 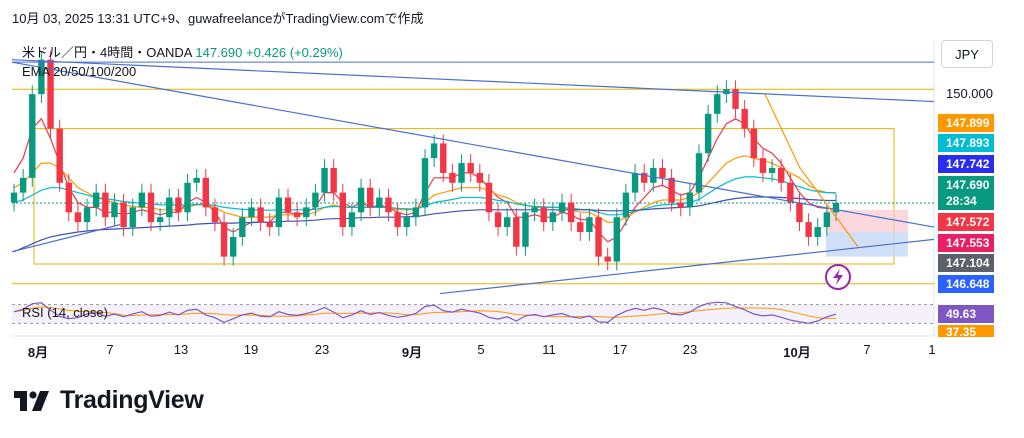 What do you see at coordinates (867, 244) in the screenshot?
I see `target-zone-lower` at bounding box center [867, 244].